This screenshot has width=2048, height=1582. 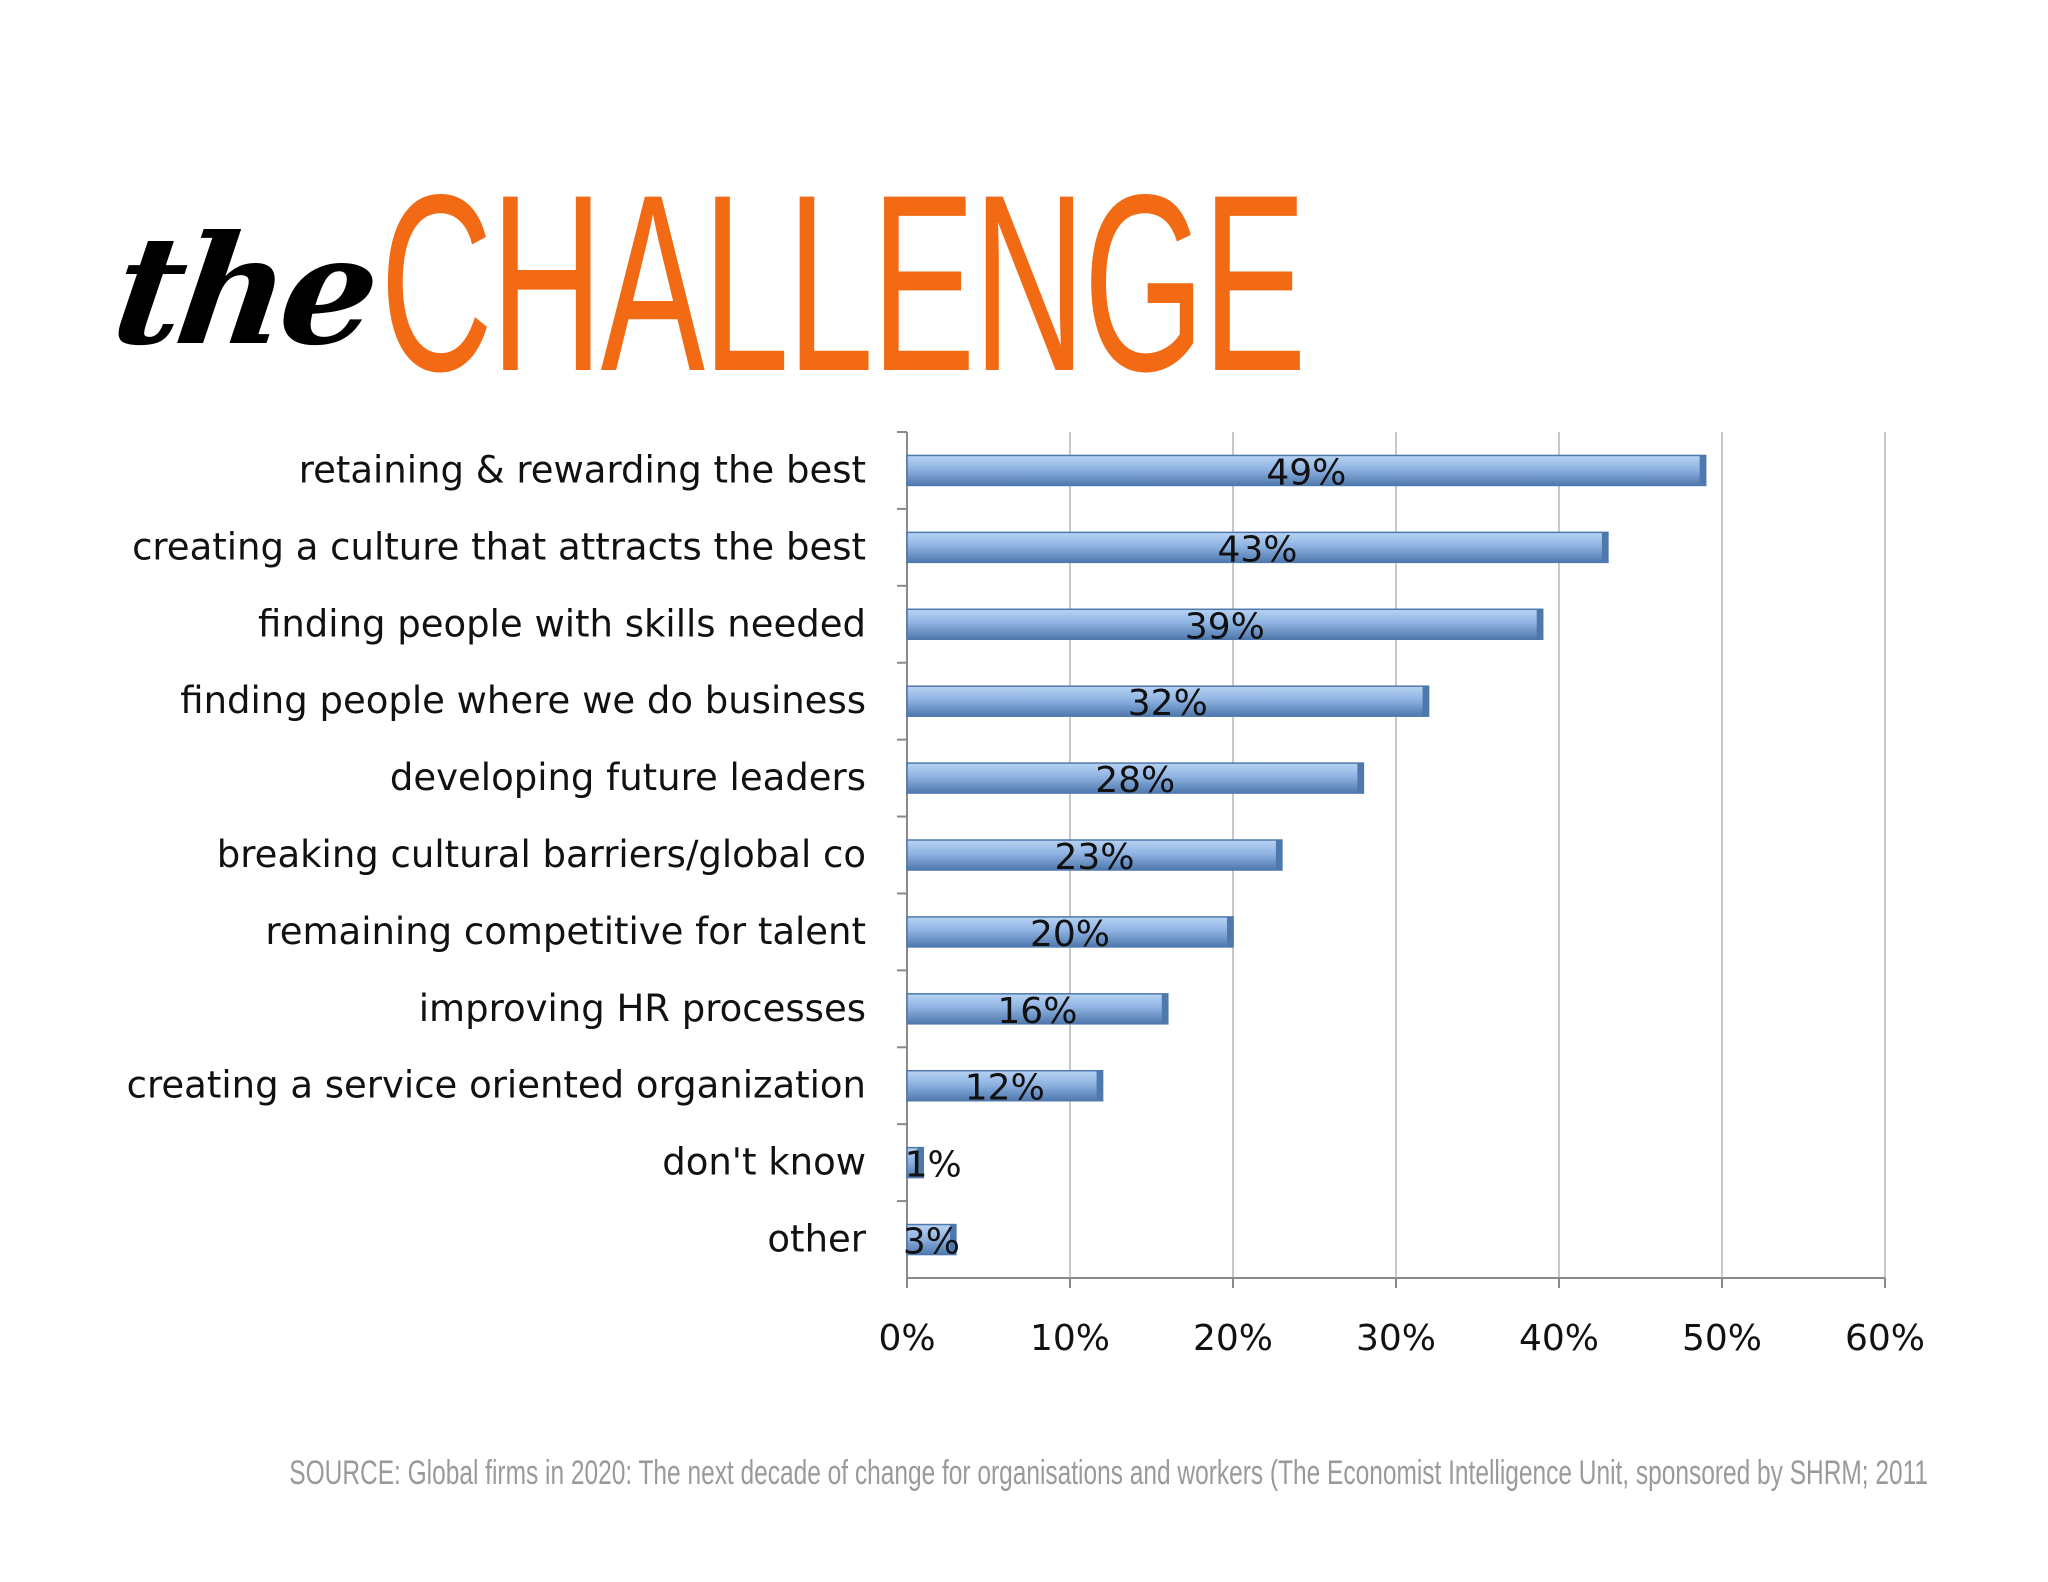 I want to click on data-label: 1%, so click(x=933, y=1165).